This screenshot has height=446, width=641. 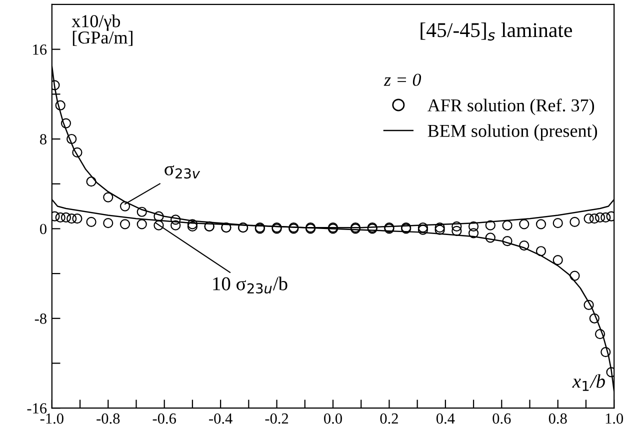 I want to click on annotation: σ$_{23v}$, so click(x=182, y=172).